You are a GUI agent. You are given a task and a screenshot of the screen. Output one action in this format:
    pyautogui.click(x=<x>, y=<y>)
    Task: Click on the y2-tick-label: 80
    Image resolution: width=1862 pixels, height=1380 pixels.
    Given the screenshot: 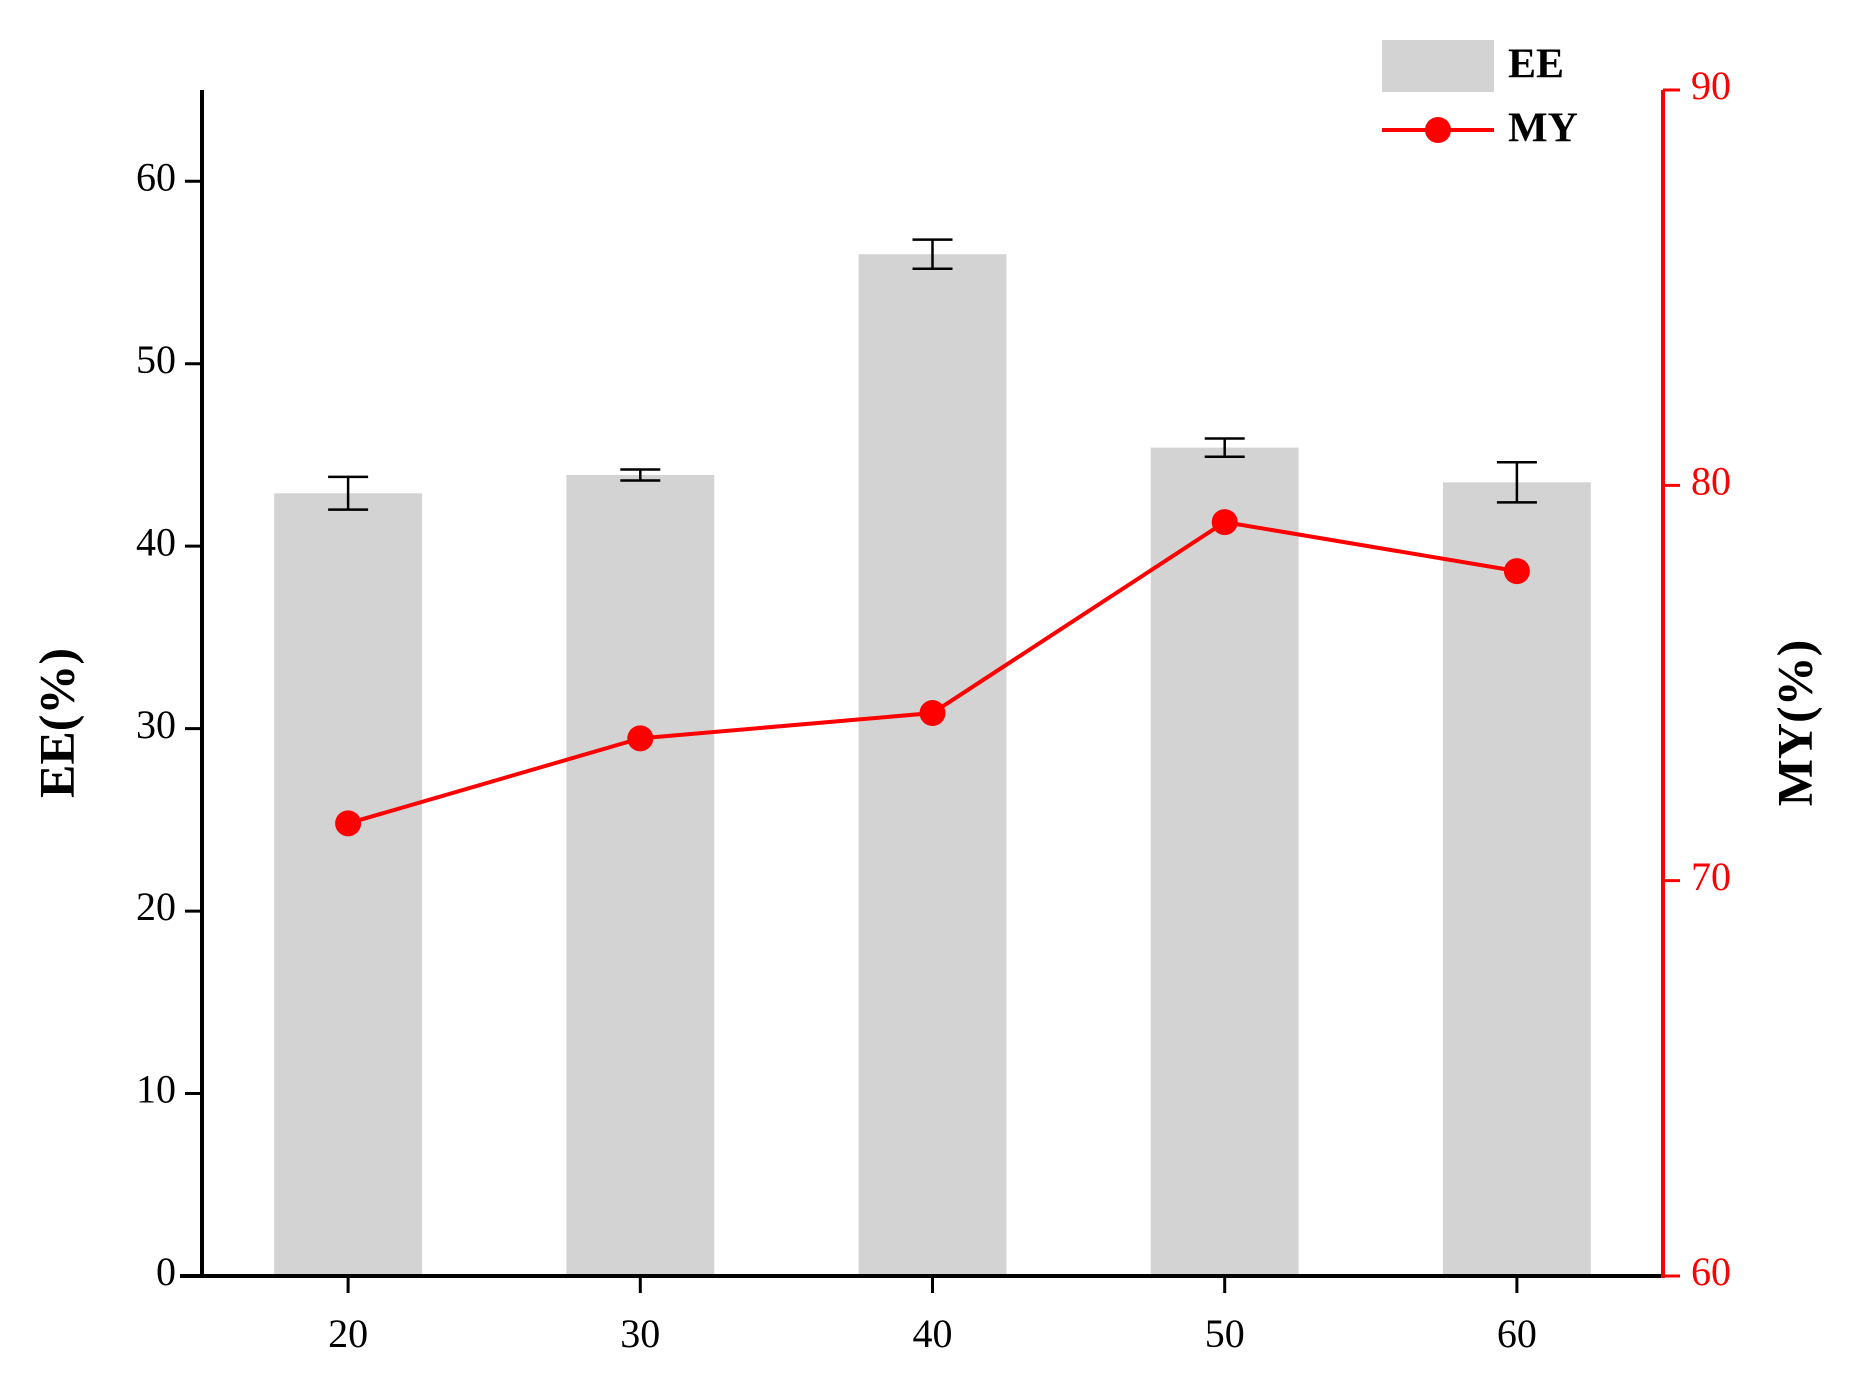 What is the action you would take?
    pyautogui.click(x=1711, y=481)
    